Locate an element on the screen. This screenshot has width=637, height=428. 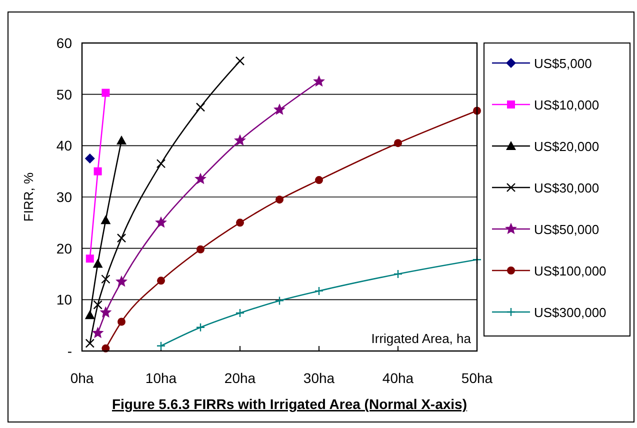
y-axis-title: FIRR, % is located at coordinates (28, 197).